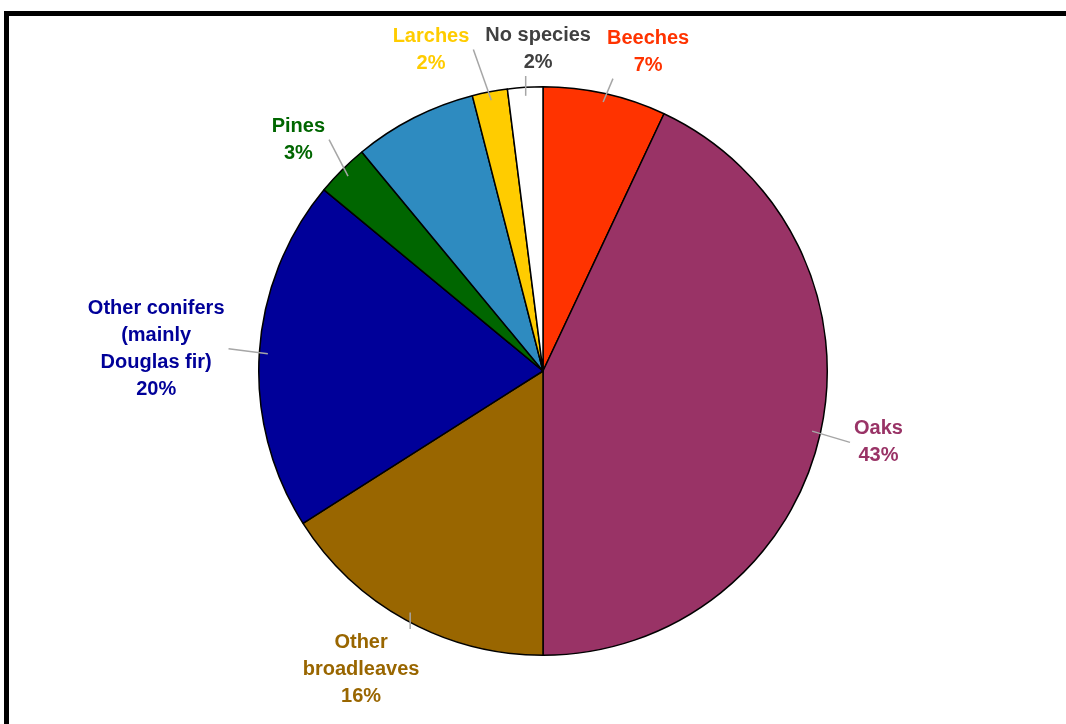 Image resolution: width=1066 pixels, height=724 pixels. Describe the element at coordinates (648, 63) in the screenshot. I see `data-label: 7%` at that location.